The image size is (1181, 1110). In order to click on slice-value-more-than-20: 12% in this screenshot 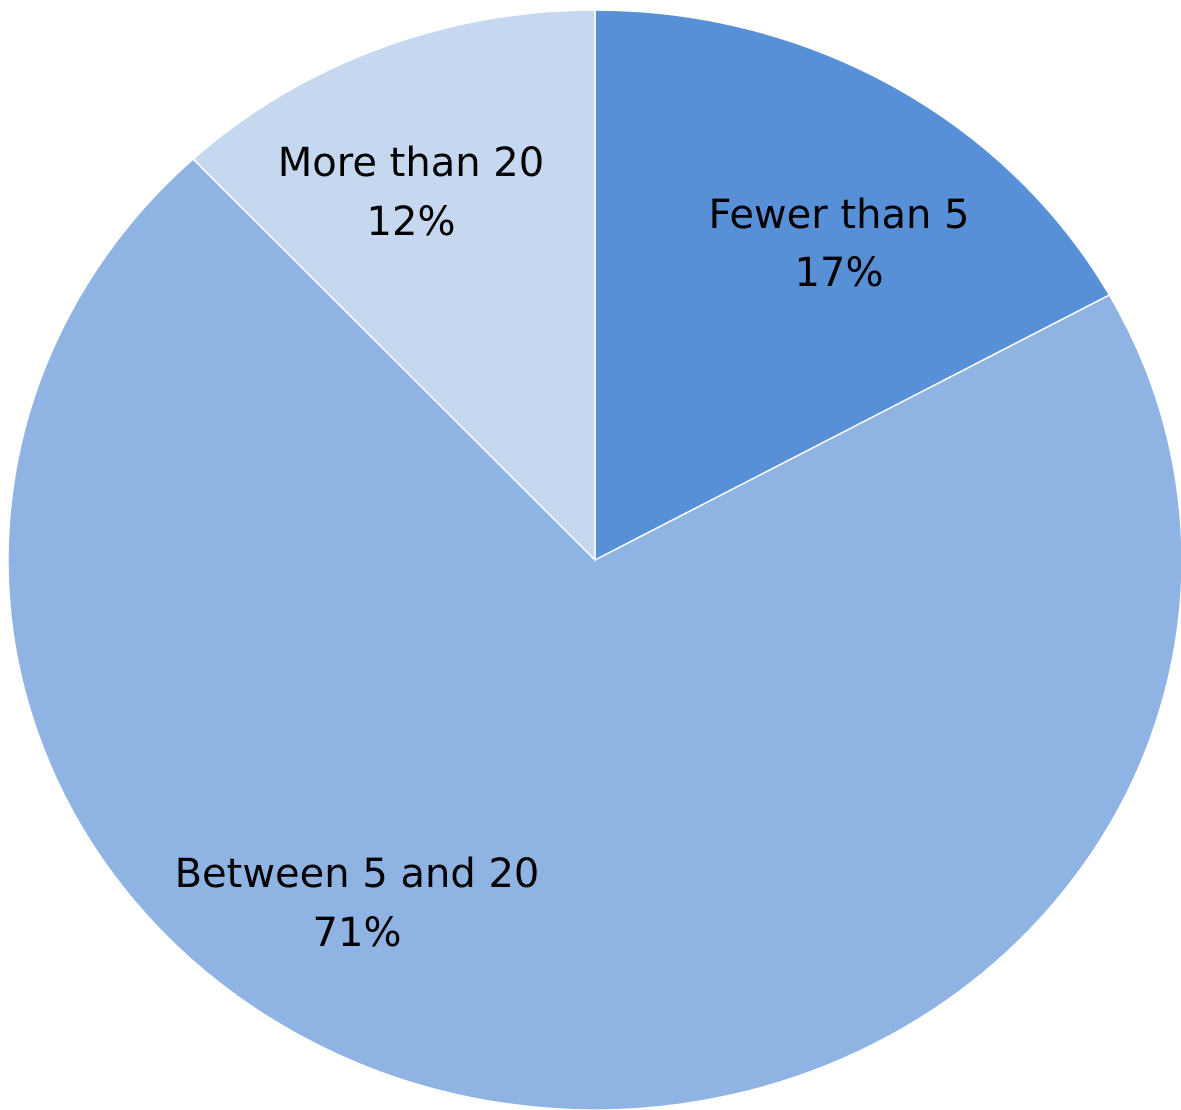, I will do `click(411, 222)`.